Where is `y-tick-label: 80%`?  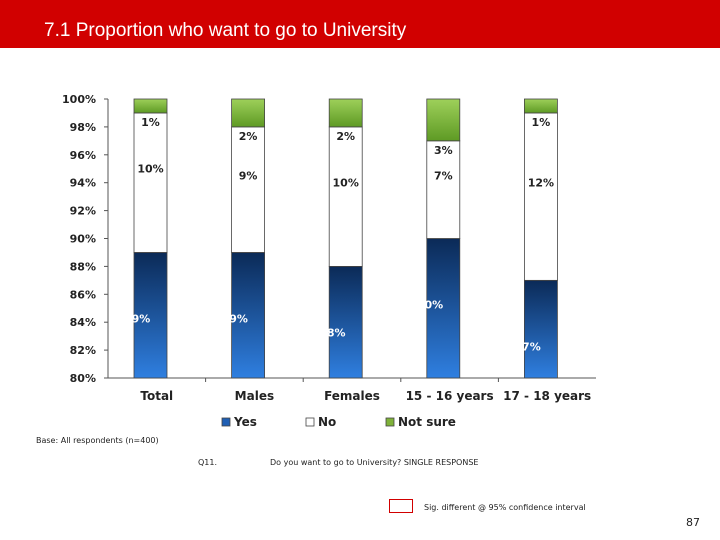
y-tick-label: 80% is located at coordinates (83, 378).